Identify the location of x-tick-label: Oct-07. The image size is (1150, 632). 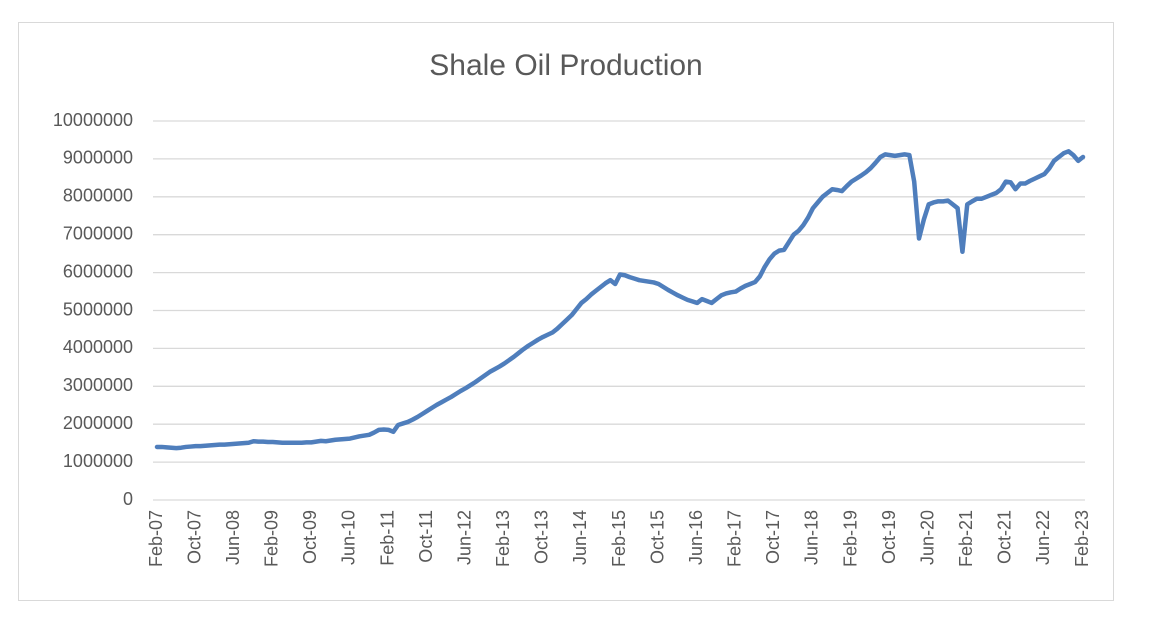
(194, 537).